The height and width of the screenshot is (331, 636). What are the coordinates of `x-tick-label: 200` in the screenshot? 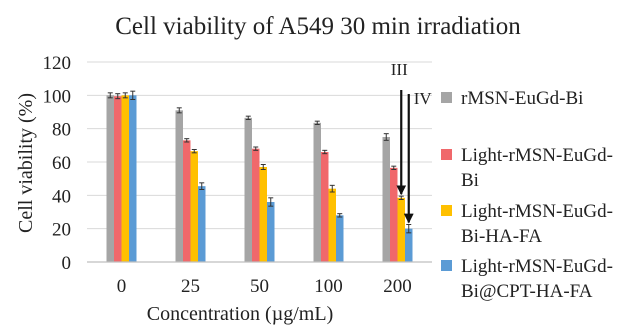 It's located at (397, 286).